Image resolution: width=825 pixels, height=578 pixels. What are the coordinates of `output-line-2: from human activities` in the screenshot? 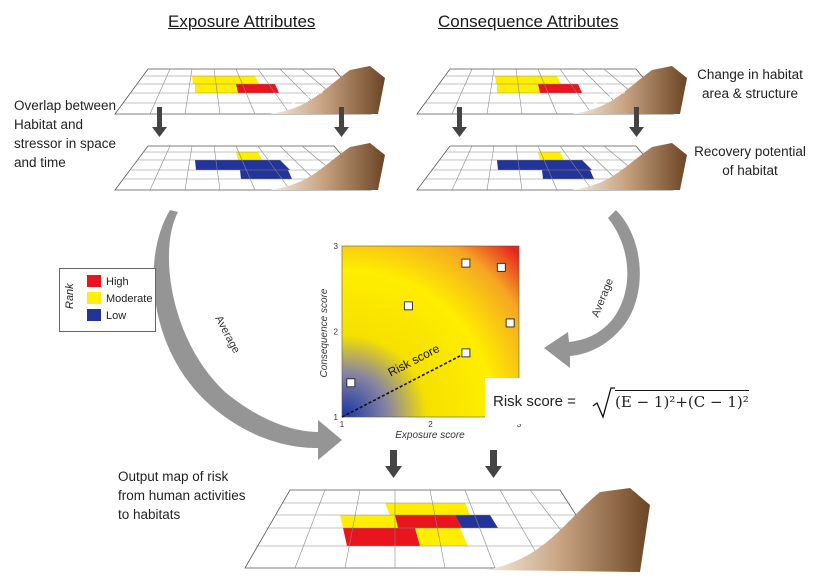 It's located at (182, 495).